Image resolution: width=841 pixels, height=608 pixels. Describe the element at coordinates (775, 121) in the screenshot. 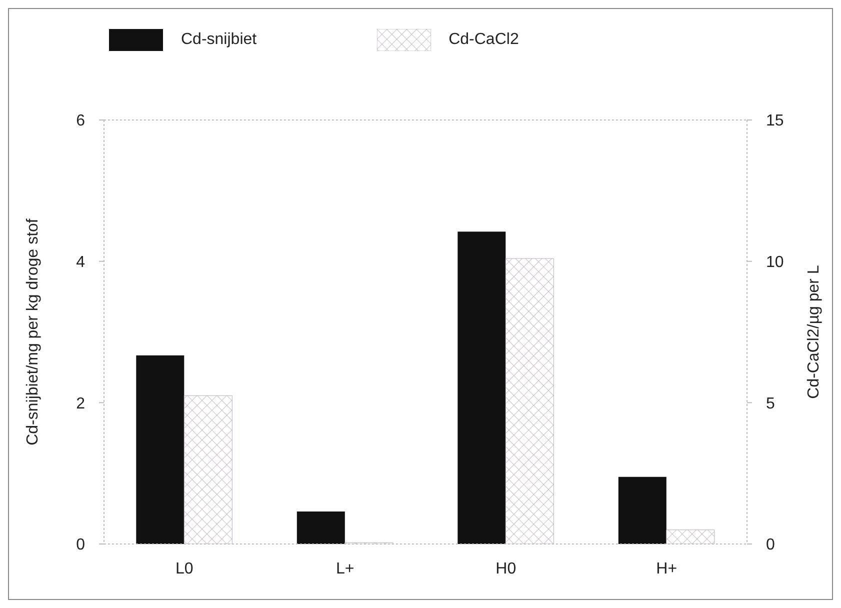

I see `y2-tick-label: 15` at that location.